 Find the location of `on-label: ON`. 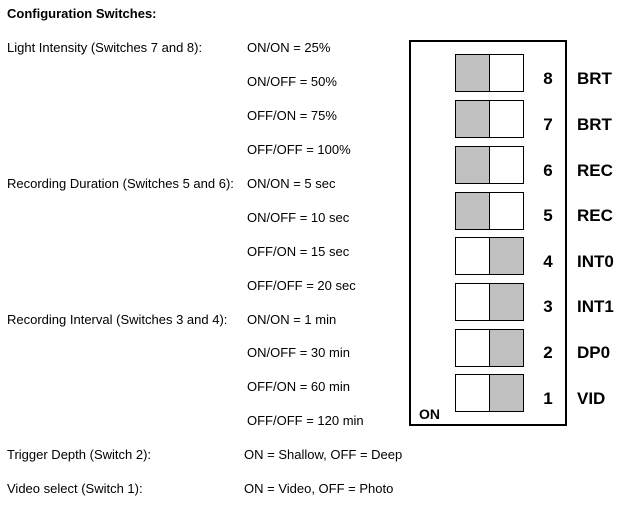

on-label: ON is located at coordinates (429, 414).